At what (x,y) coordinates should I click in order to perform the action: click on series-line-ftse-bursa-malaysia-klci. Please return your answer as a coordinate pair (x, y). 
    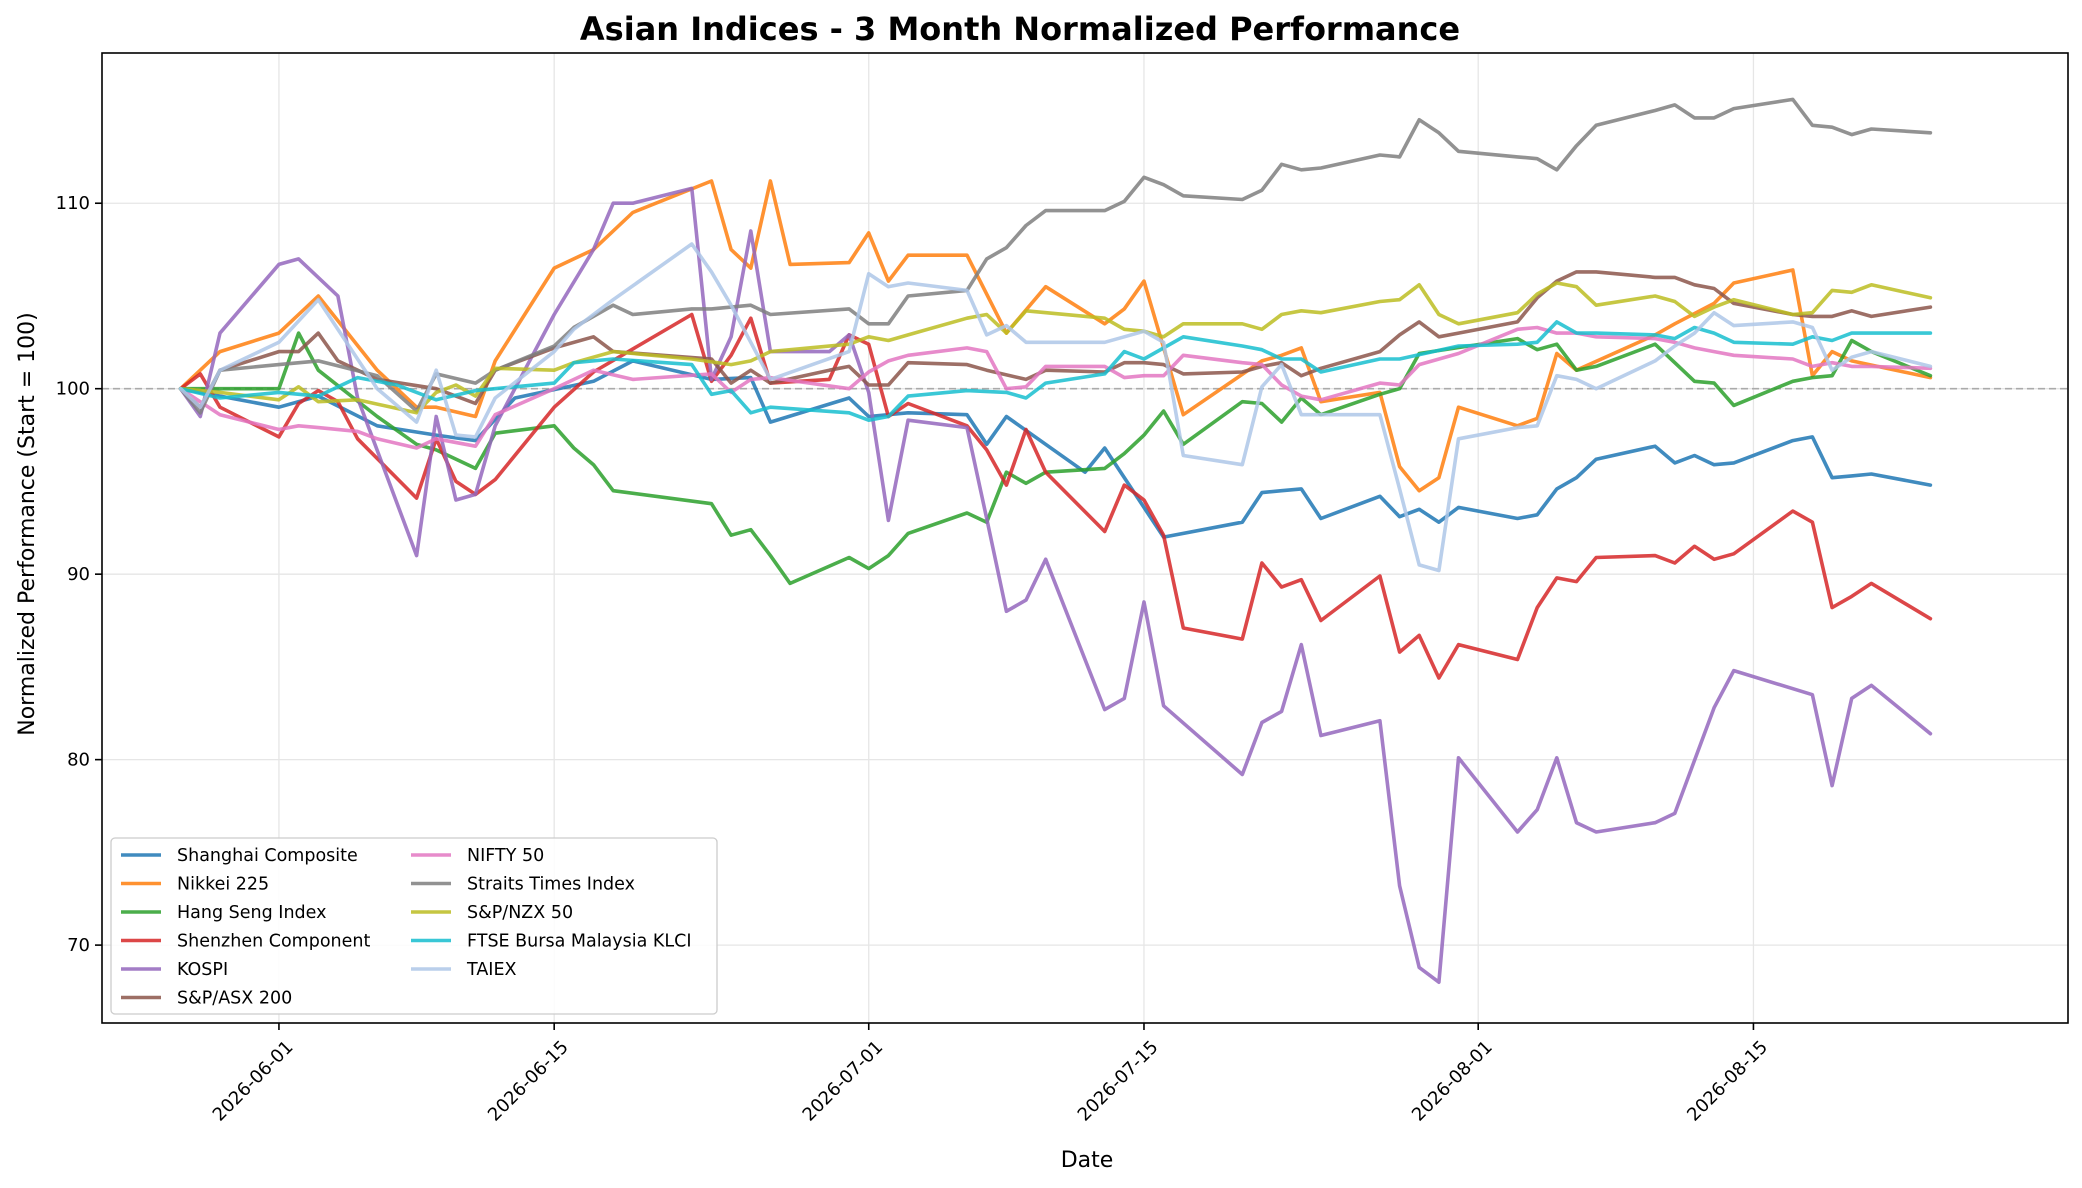
    Looking at the image, I should click on (1055, 371).